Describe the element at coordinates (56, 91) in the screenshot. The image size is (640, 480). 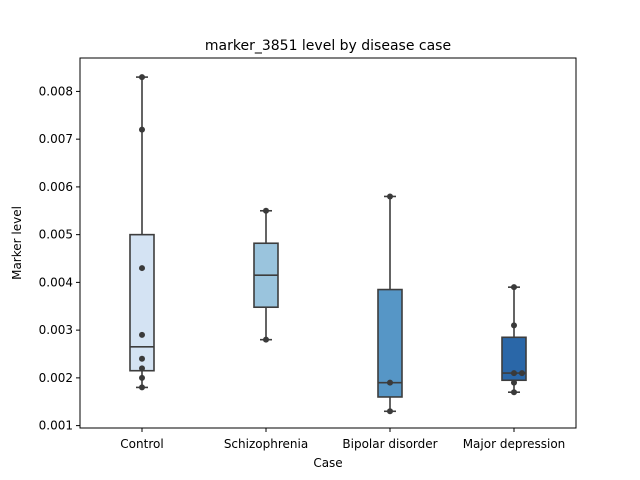
I see `y-tick-label: 0.008` at that location.